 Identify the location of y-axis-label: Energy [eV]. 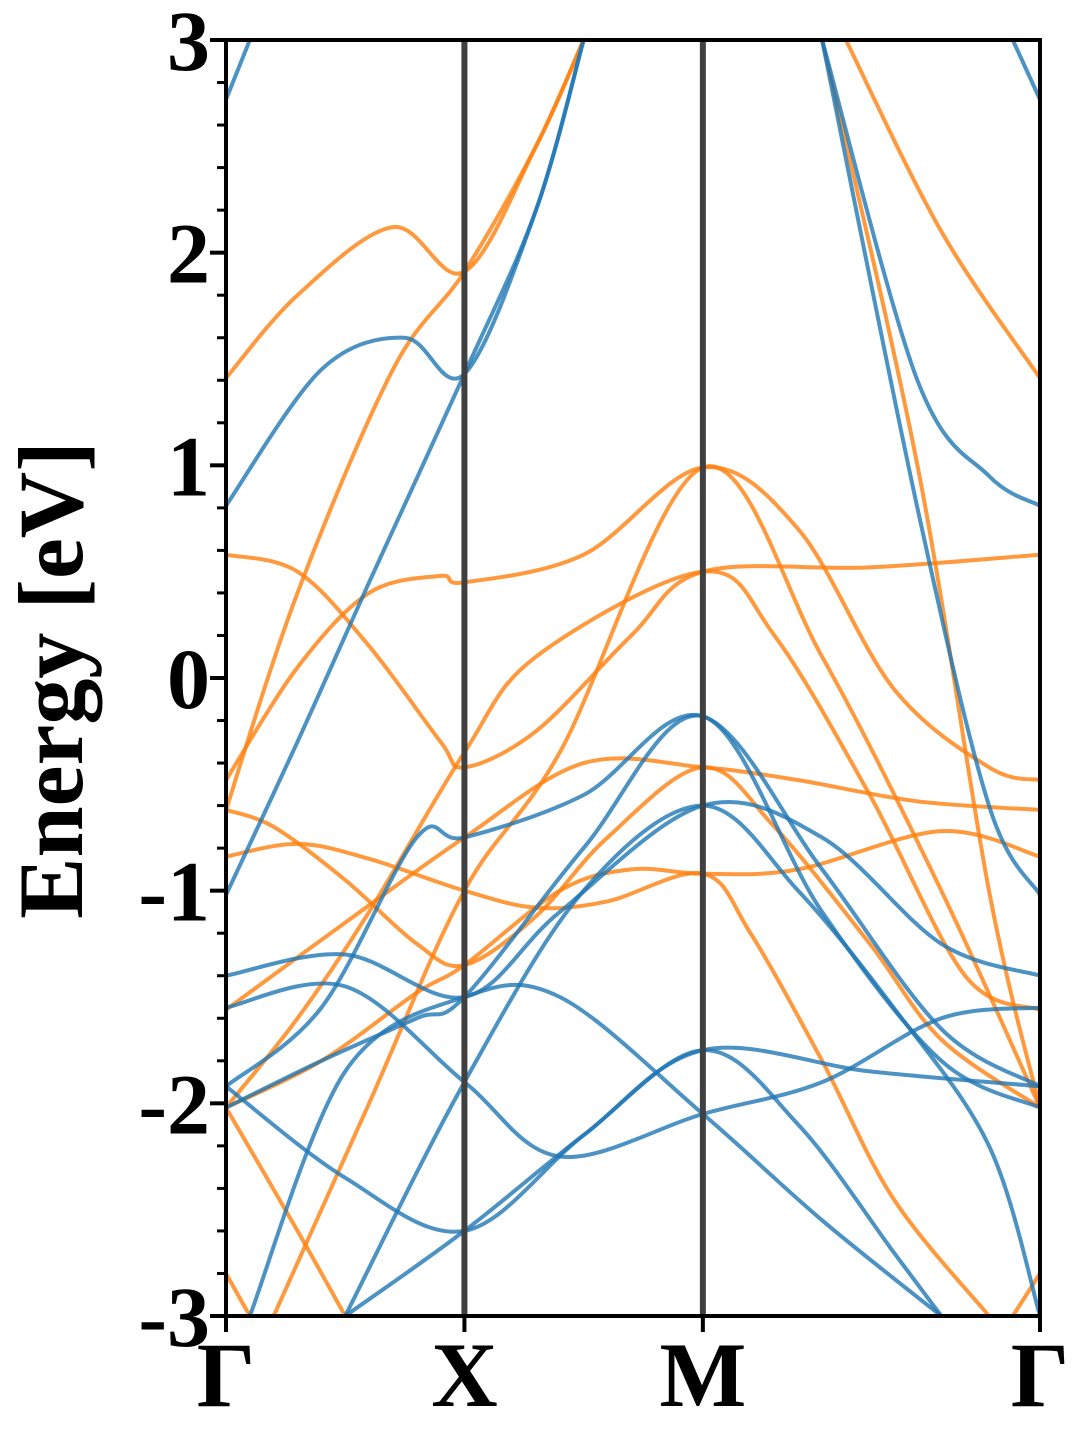
(51, 680).